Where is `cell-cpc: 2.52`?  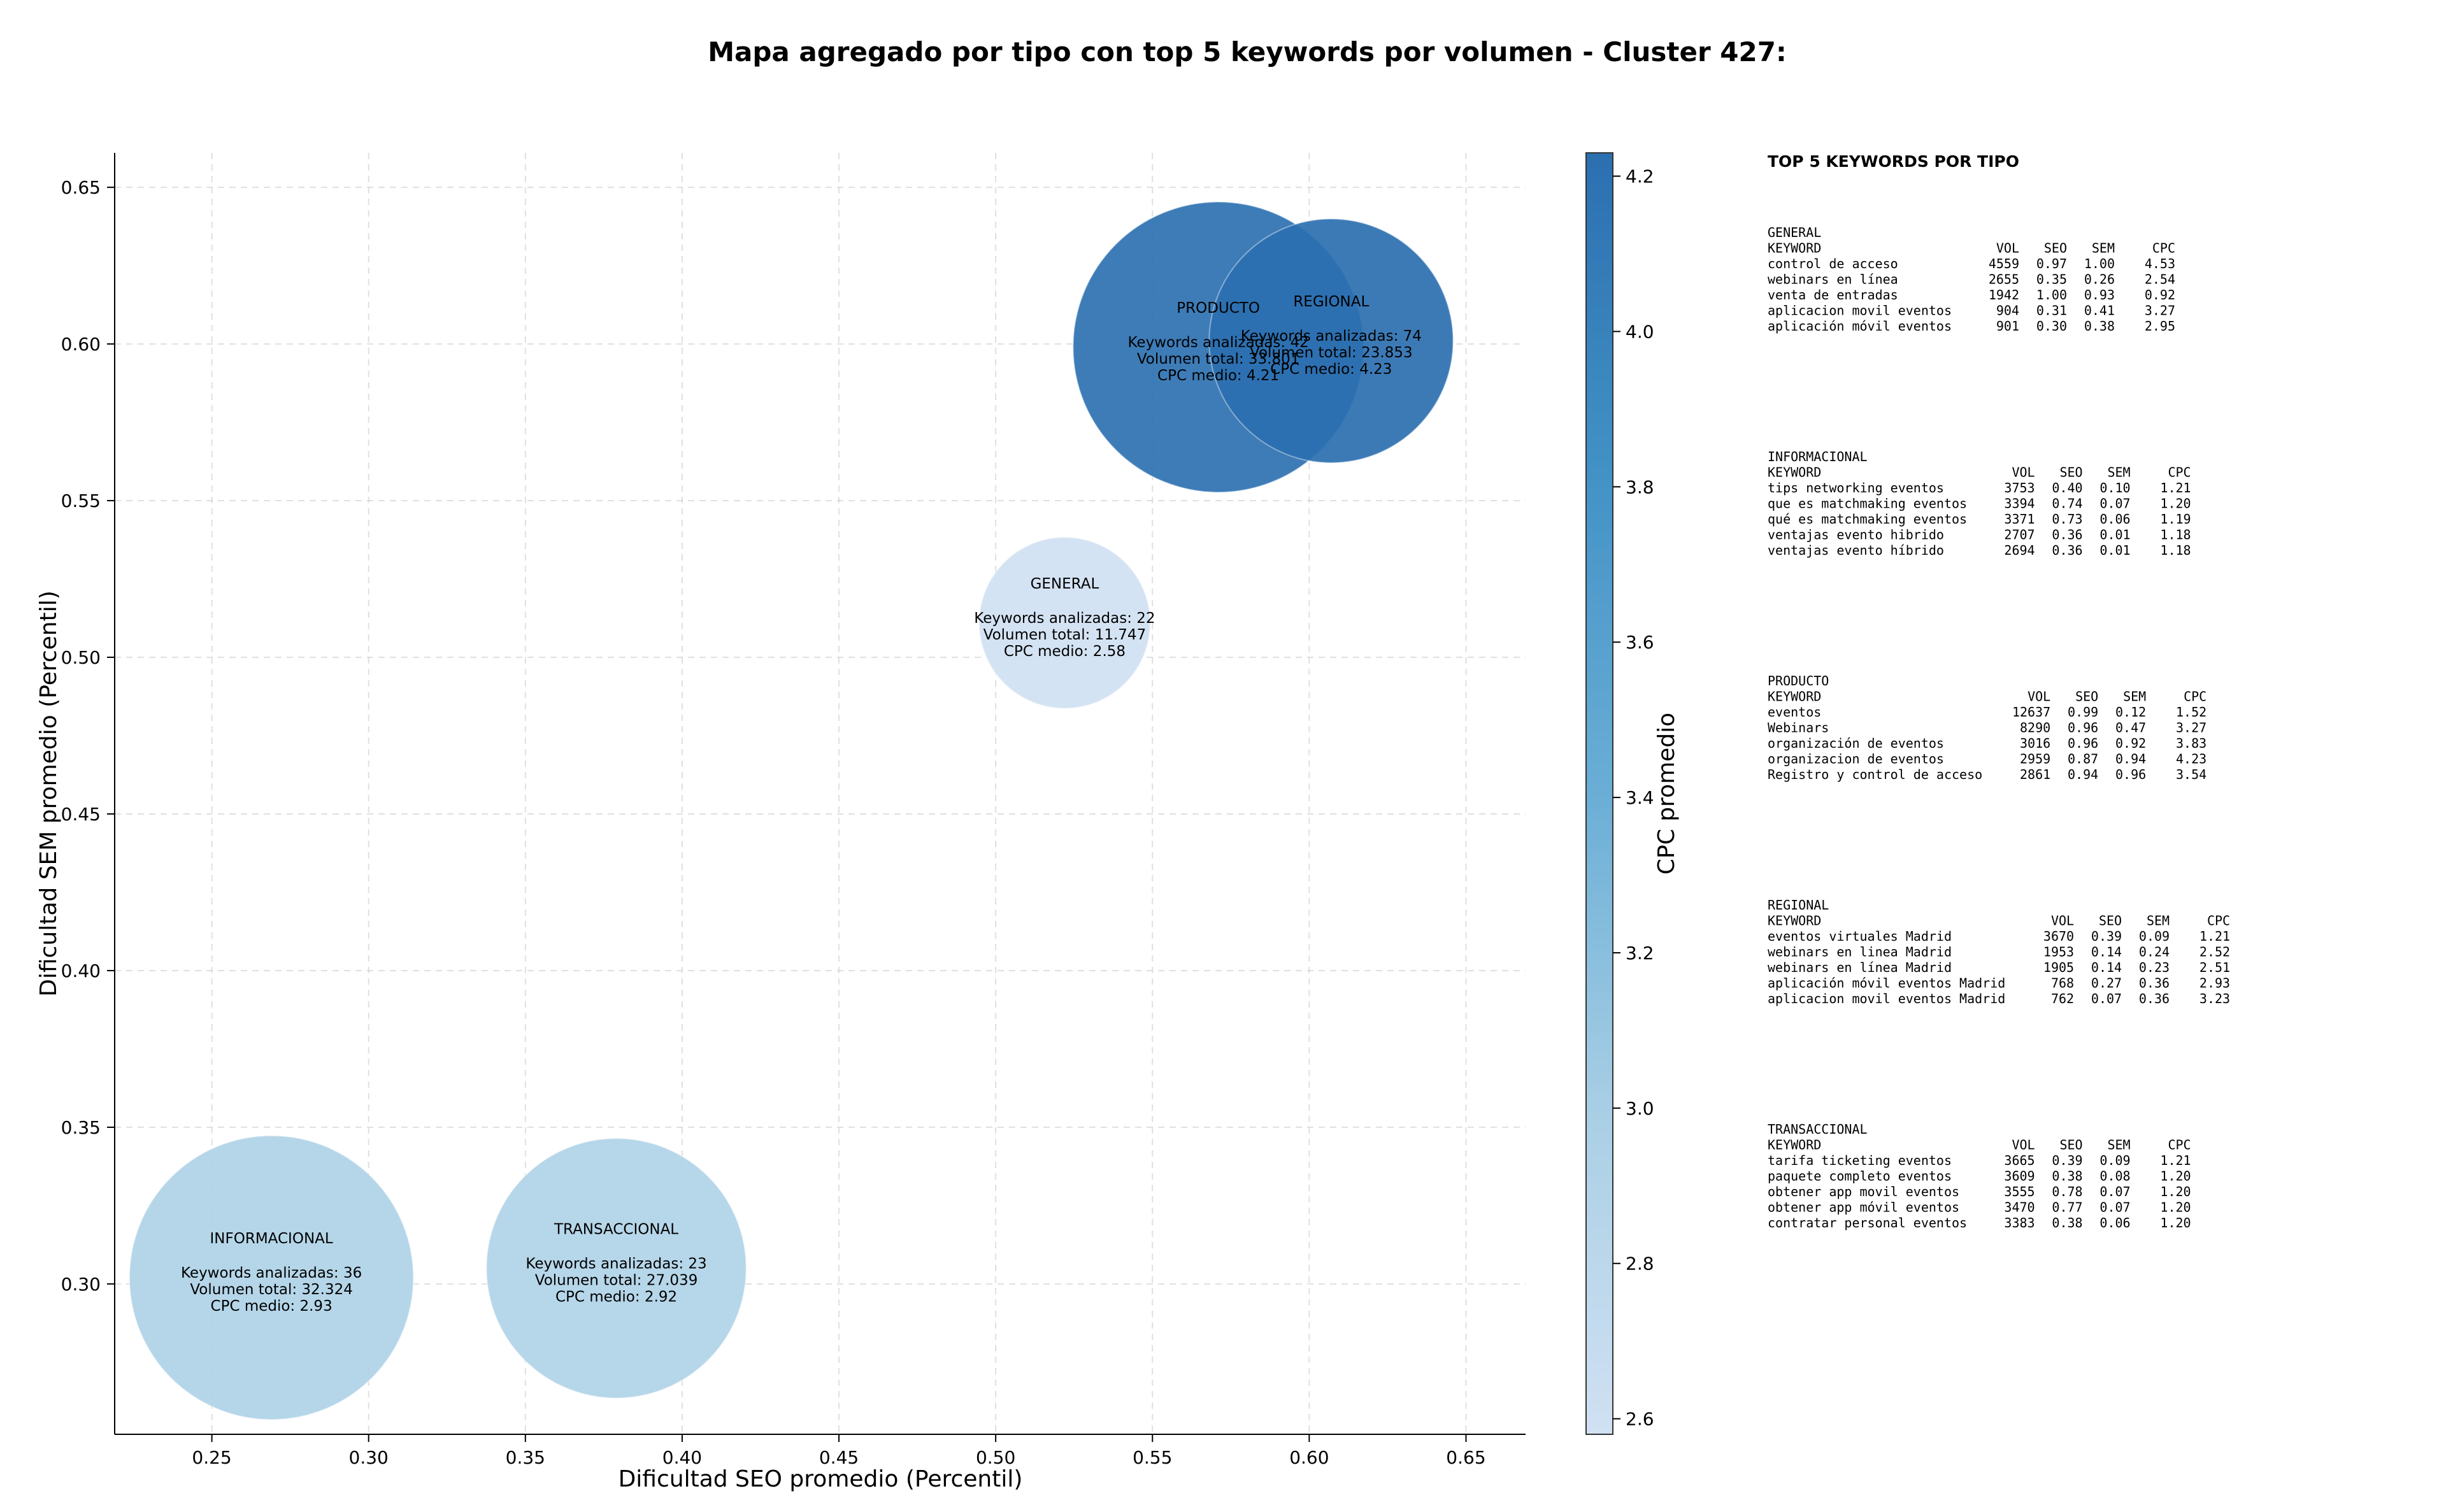
cell-cpc: 2.52 is located at coordinates (2214, 952).